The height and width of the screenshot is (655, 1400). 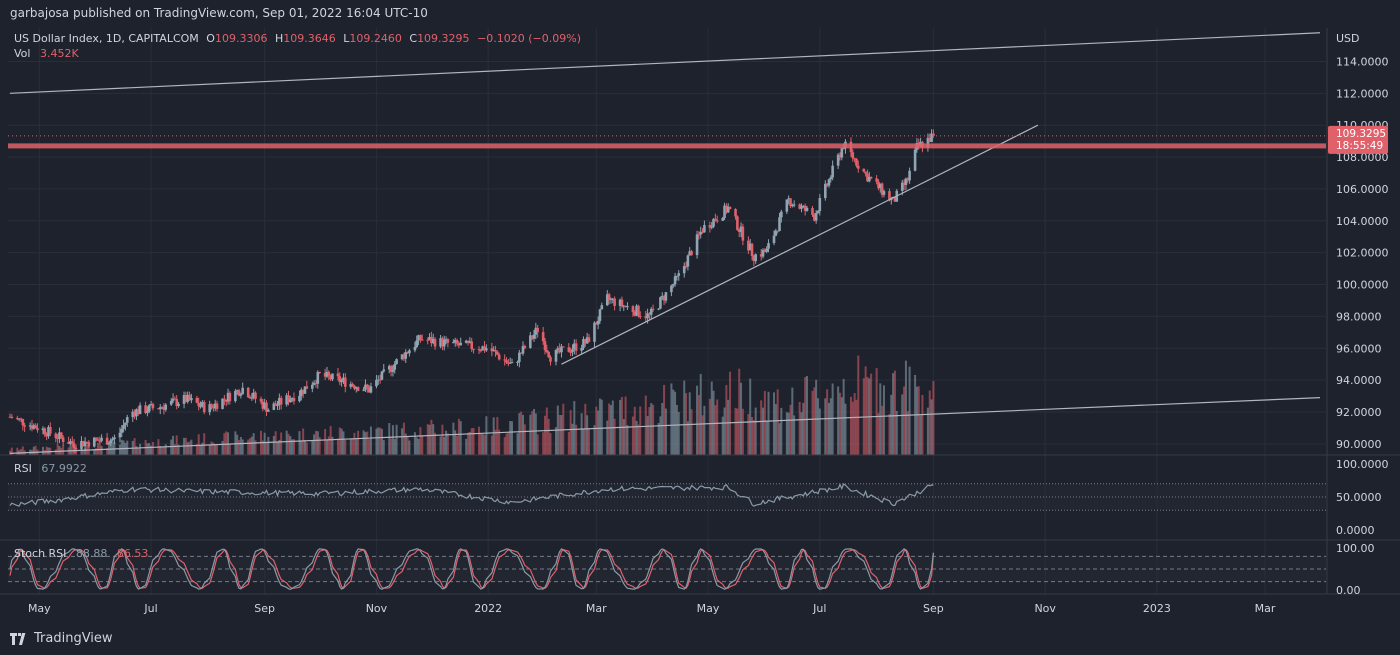 I want to click on footer-brand: TradingView, so click(x=61, y=638).